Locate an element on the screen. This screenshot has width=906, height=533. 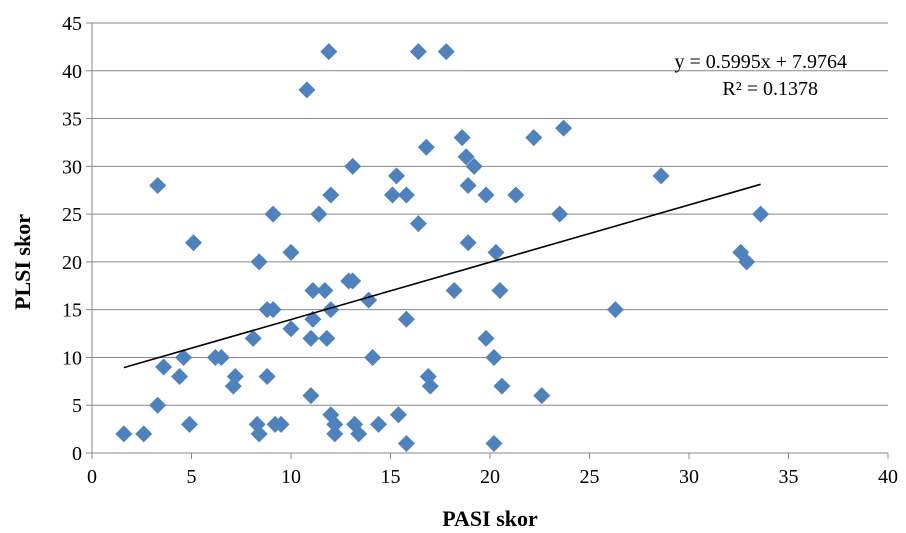
y-tick-label: 25 is located at coordinates (72, 215).